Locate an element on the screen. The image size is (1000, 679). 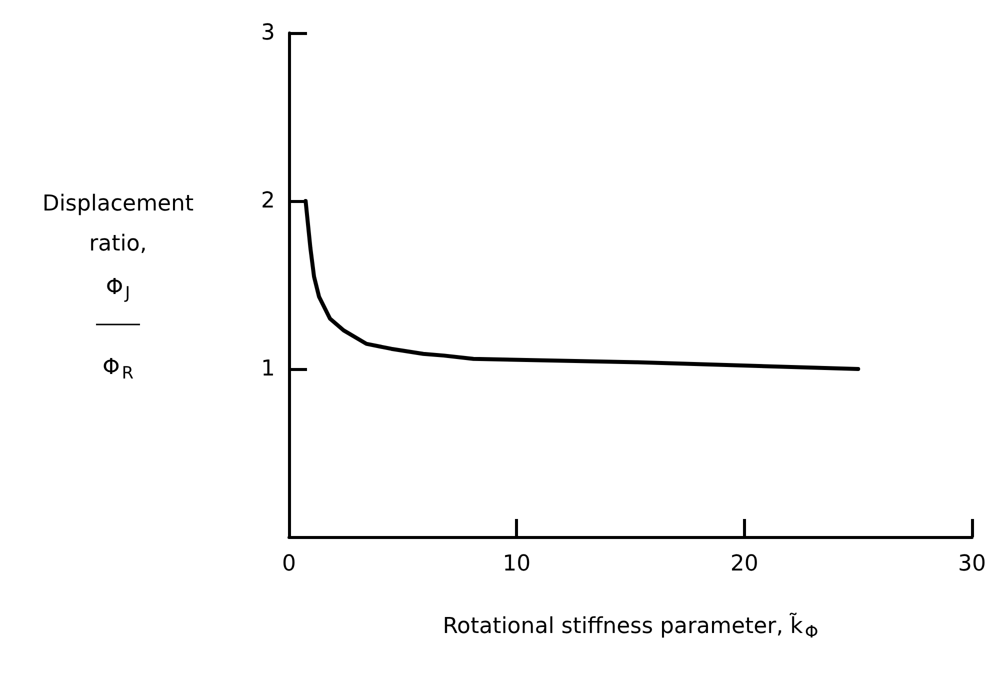
x-tick-label: 30 is located at coordinates (972, 564).